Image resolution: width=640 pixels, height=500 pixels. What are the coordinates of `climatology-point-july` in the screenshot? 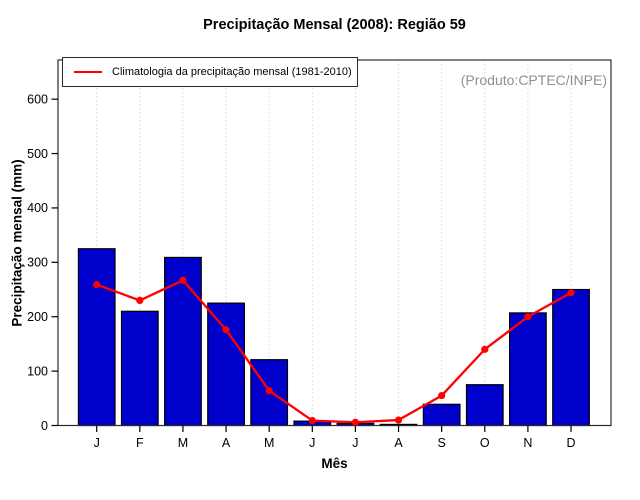 It's located at (355, 422).